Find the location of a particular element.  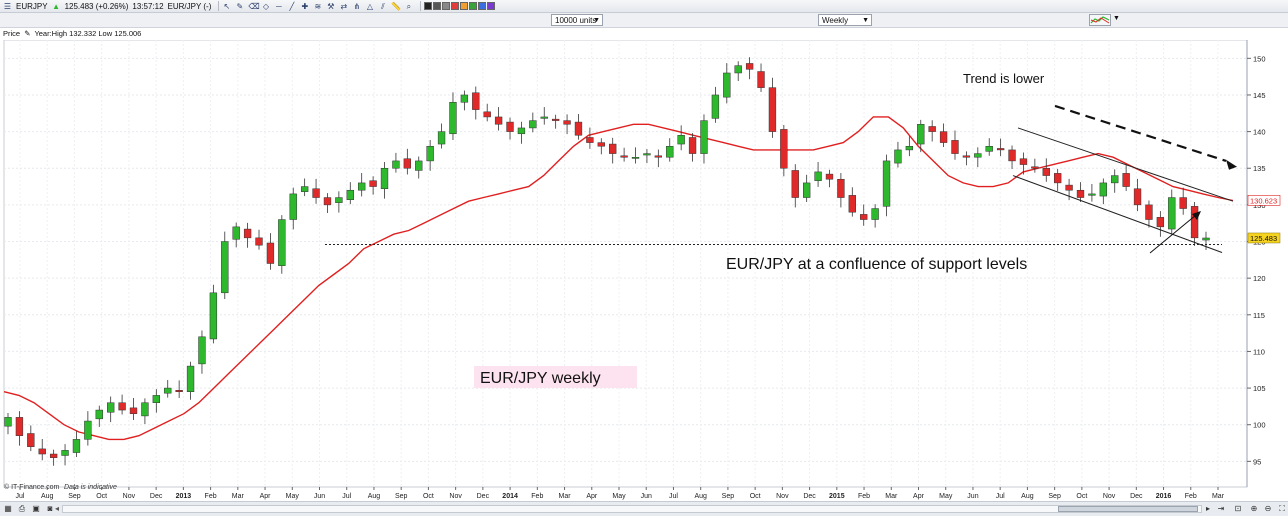

ruler-icon: 📏 is located at coordinates (396, 6).